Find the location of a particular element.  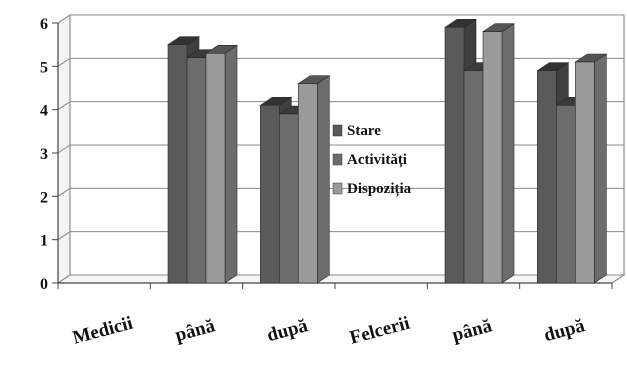

y-tick-label: 1 is located at coordinates (44, 241).